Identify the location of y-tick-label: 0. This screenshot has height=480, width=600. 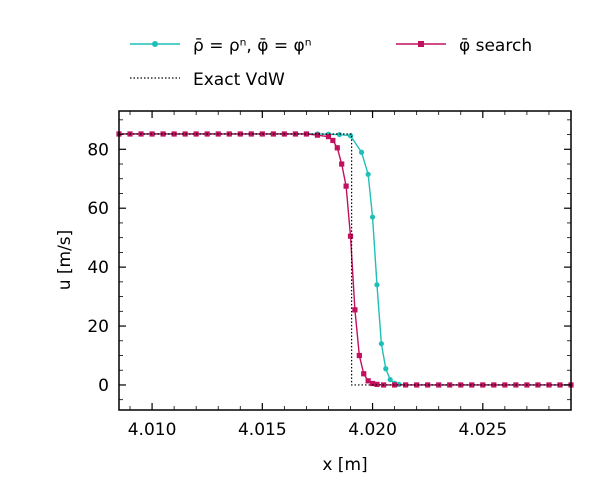
(103, 386).